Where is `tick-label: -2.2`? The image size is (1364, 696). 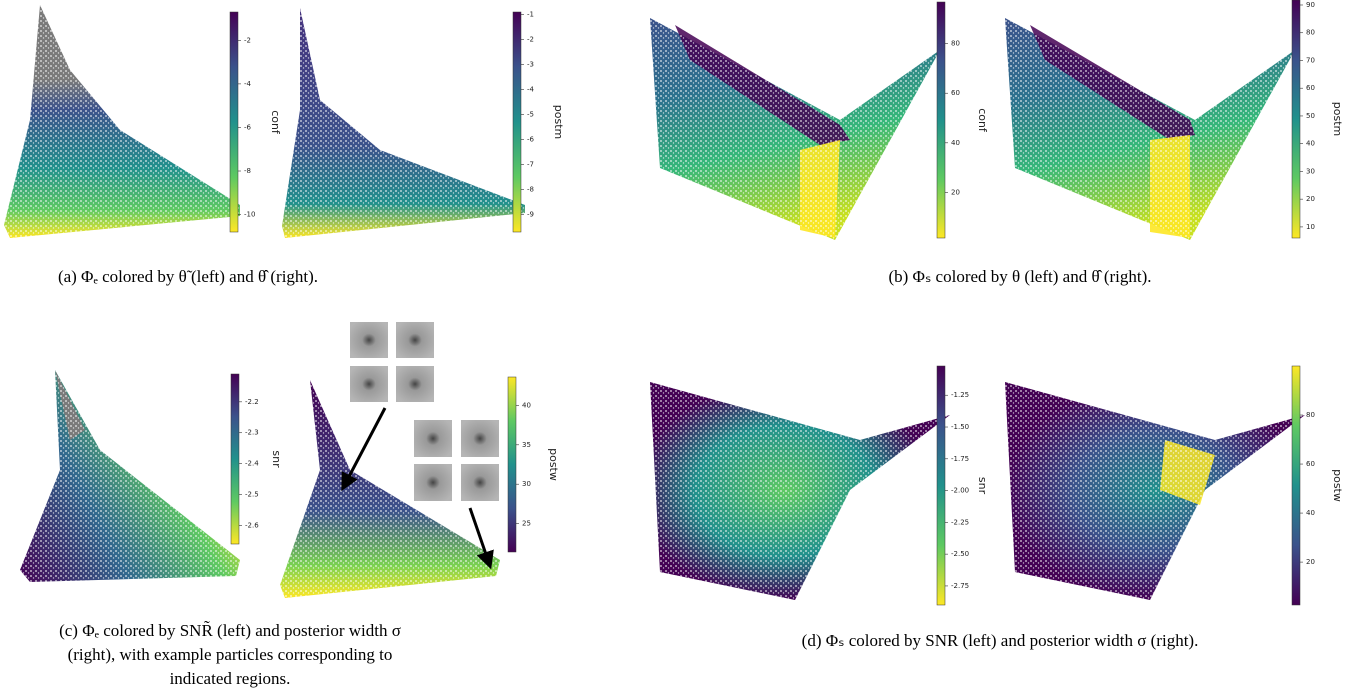
tick-label: -2.2 is located at coordinates (252, 402).